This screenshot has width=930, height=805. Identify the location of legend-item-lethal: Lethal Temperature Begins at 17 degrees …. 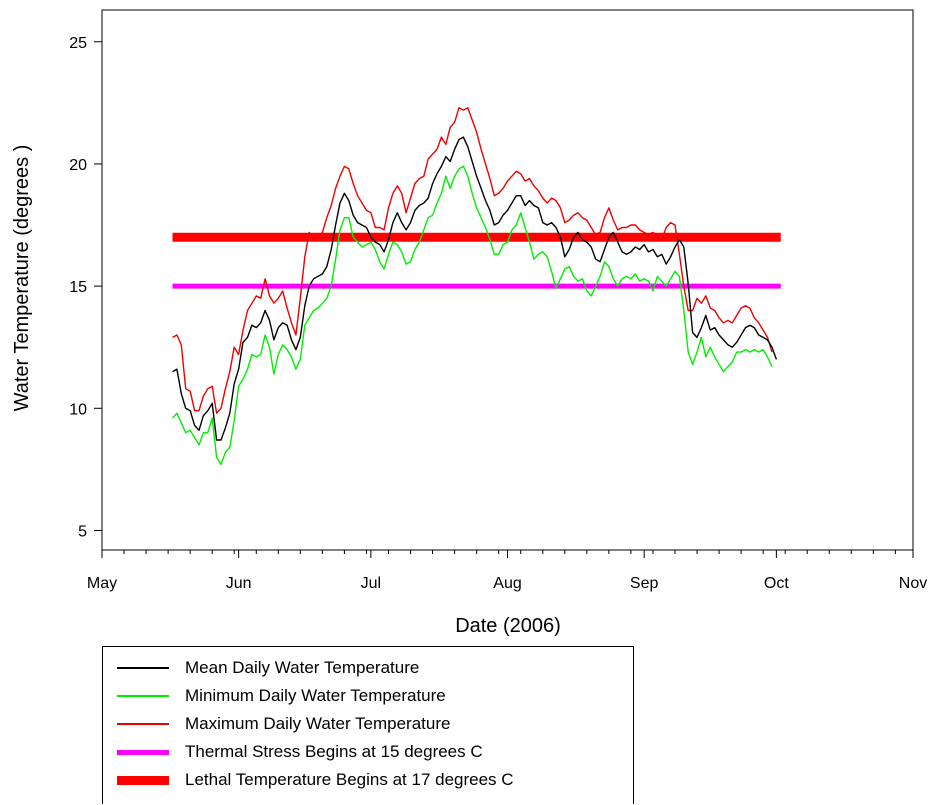
(315, 780).